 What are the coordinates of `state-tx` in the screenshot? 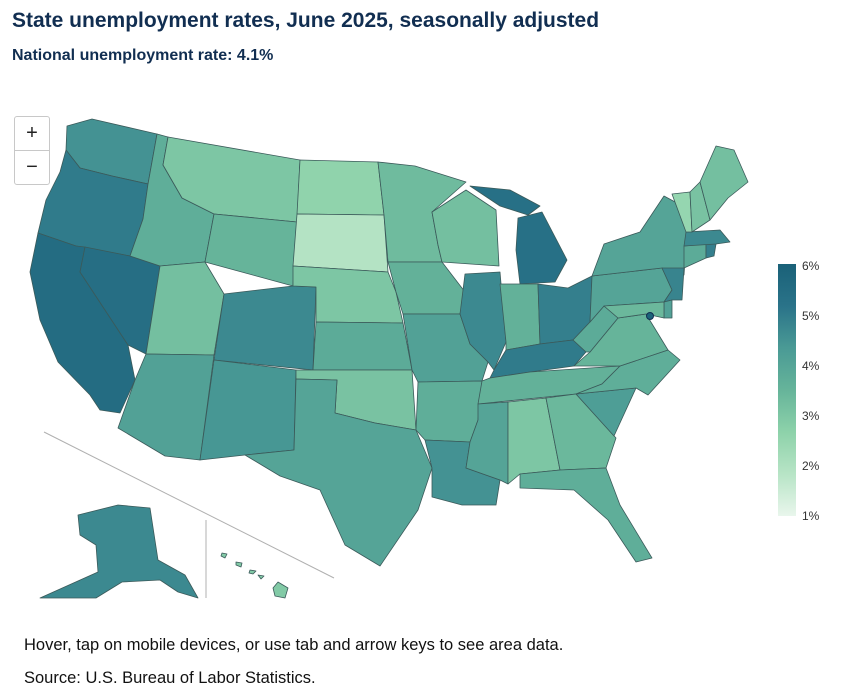 It's located at (338, 472).